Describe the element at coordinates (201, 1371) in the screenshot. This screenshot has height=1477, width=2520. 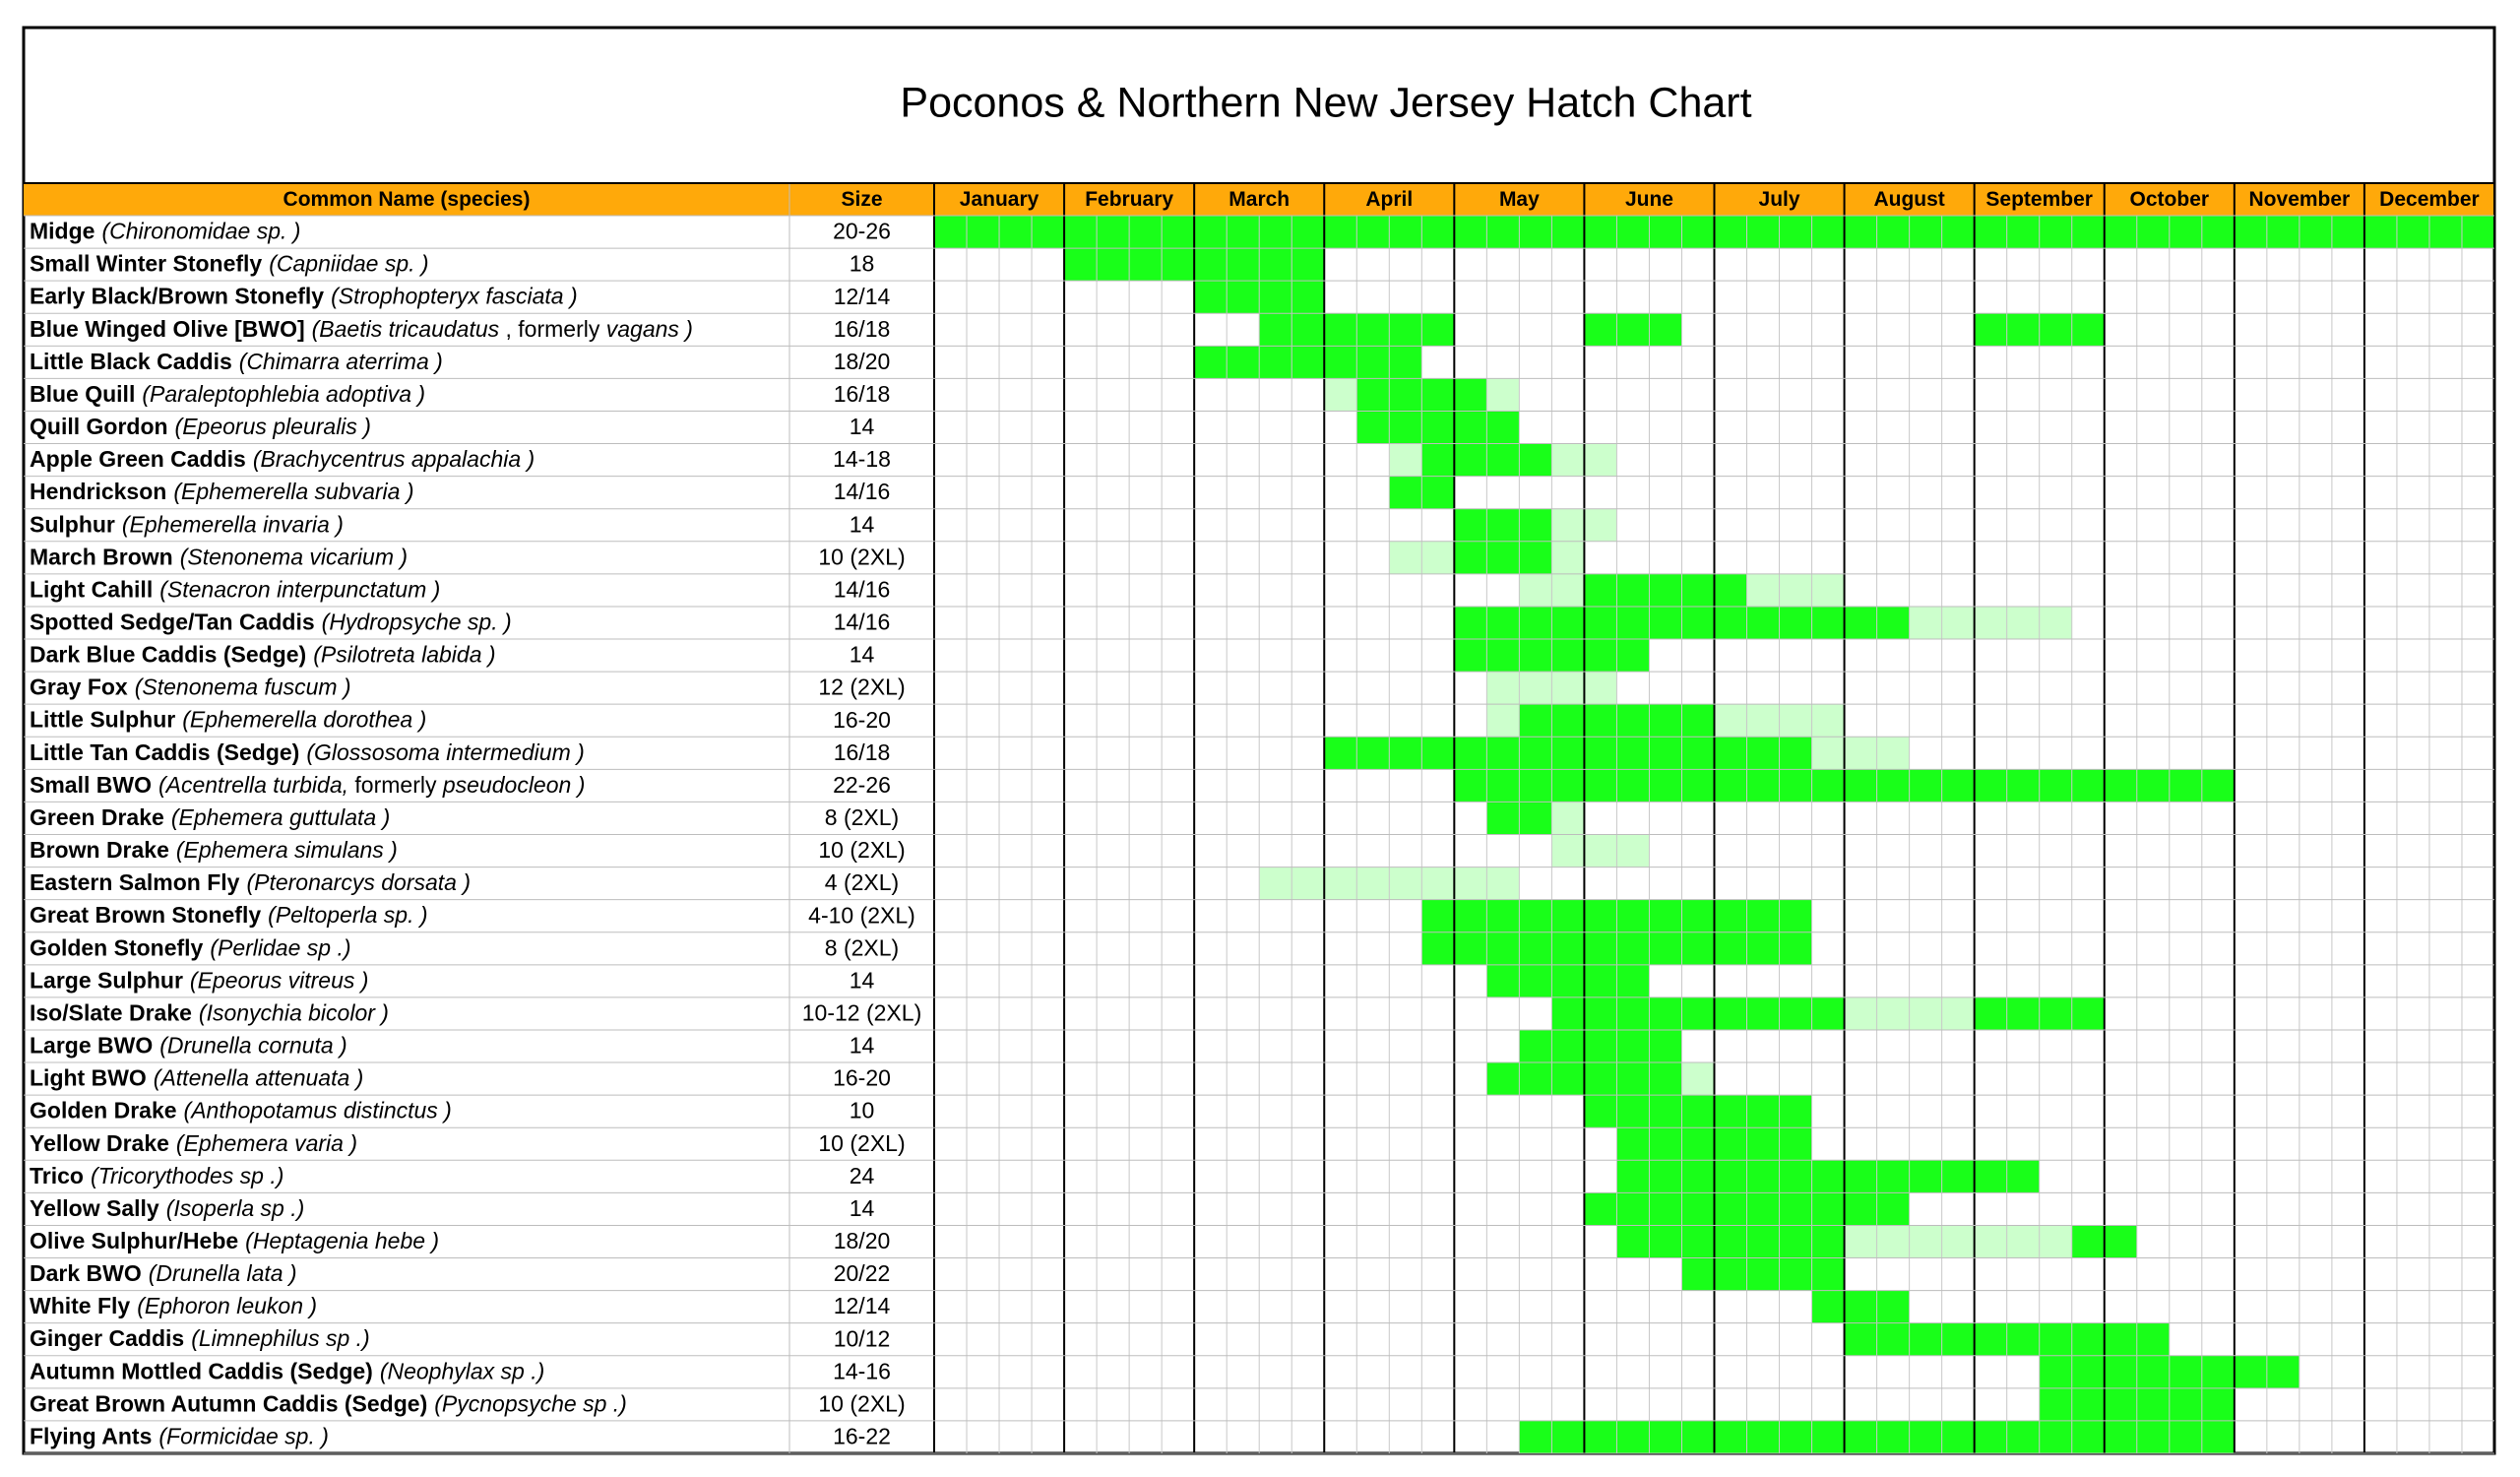
I see `common-name: Autumn Mottled Caddis (Sedge)` at that location.